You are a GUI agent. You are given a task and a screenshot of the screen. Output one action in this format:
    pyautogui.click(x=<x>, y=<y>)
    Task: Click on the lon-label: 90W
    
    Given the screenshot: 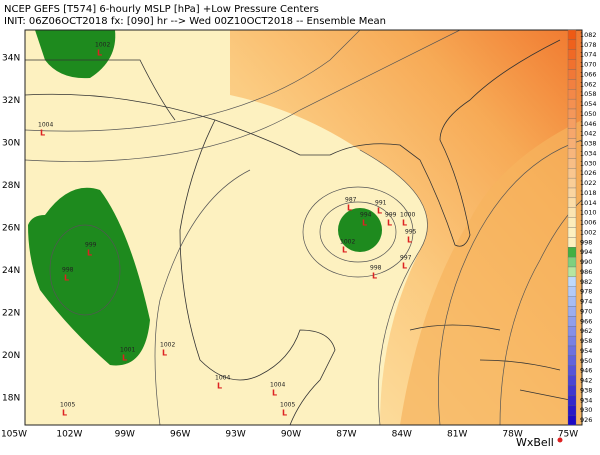 What is the action you would take?
    pyautogui.click(x=291, y=435)
    